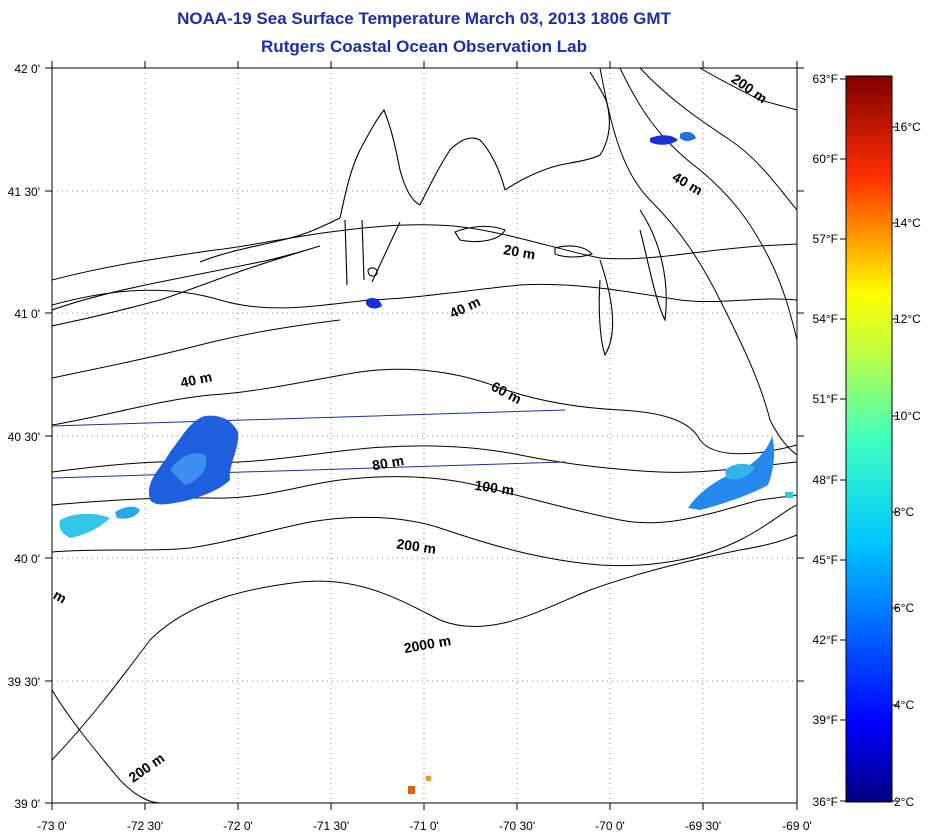 This screenshot has height=840, width=928. What do you see at coordinates (907, 127) in the screenshot?
I see `celsius-label: 16°C` at bounding box center [907, 127].